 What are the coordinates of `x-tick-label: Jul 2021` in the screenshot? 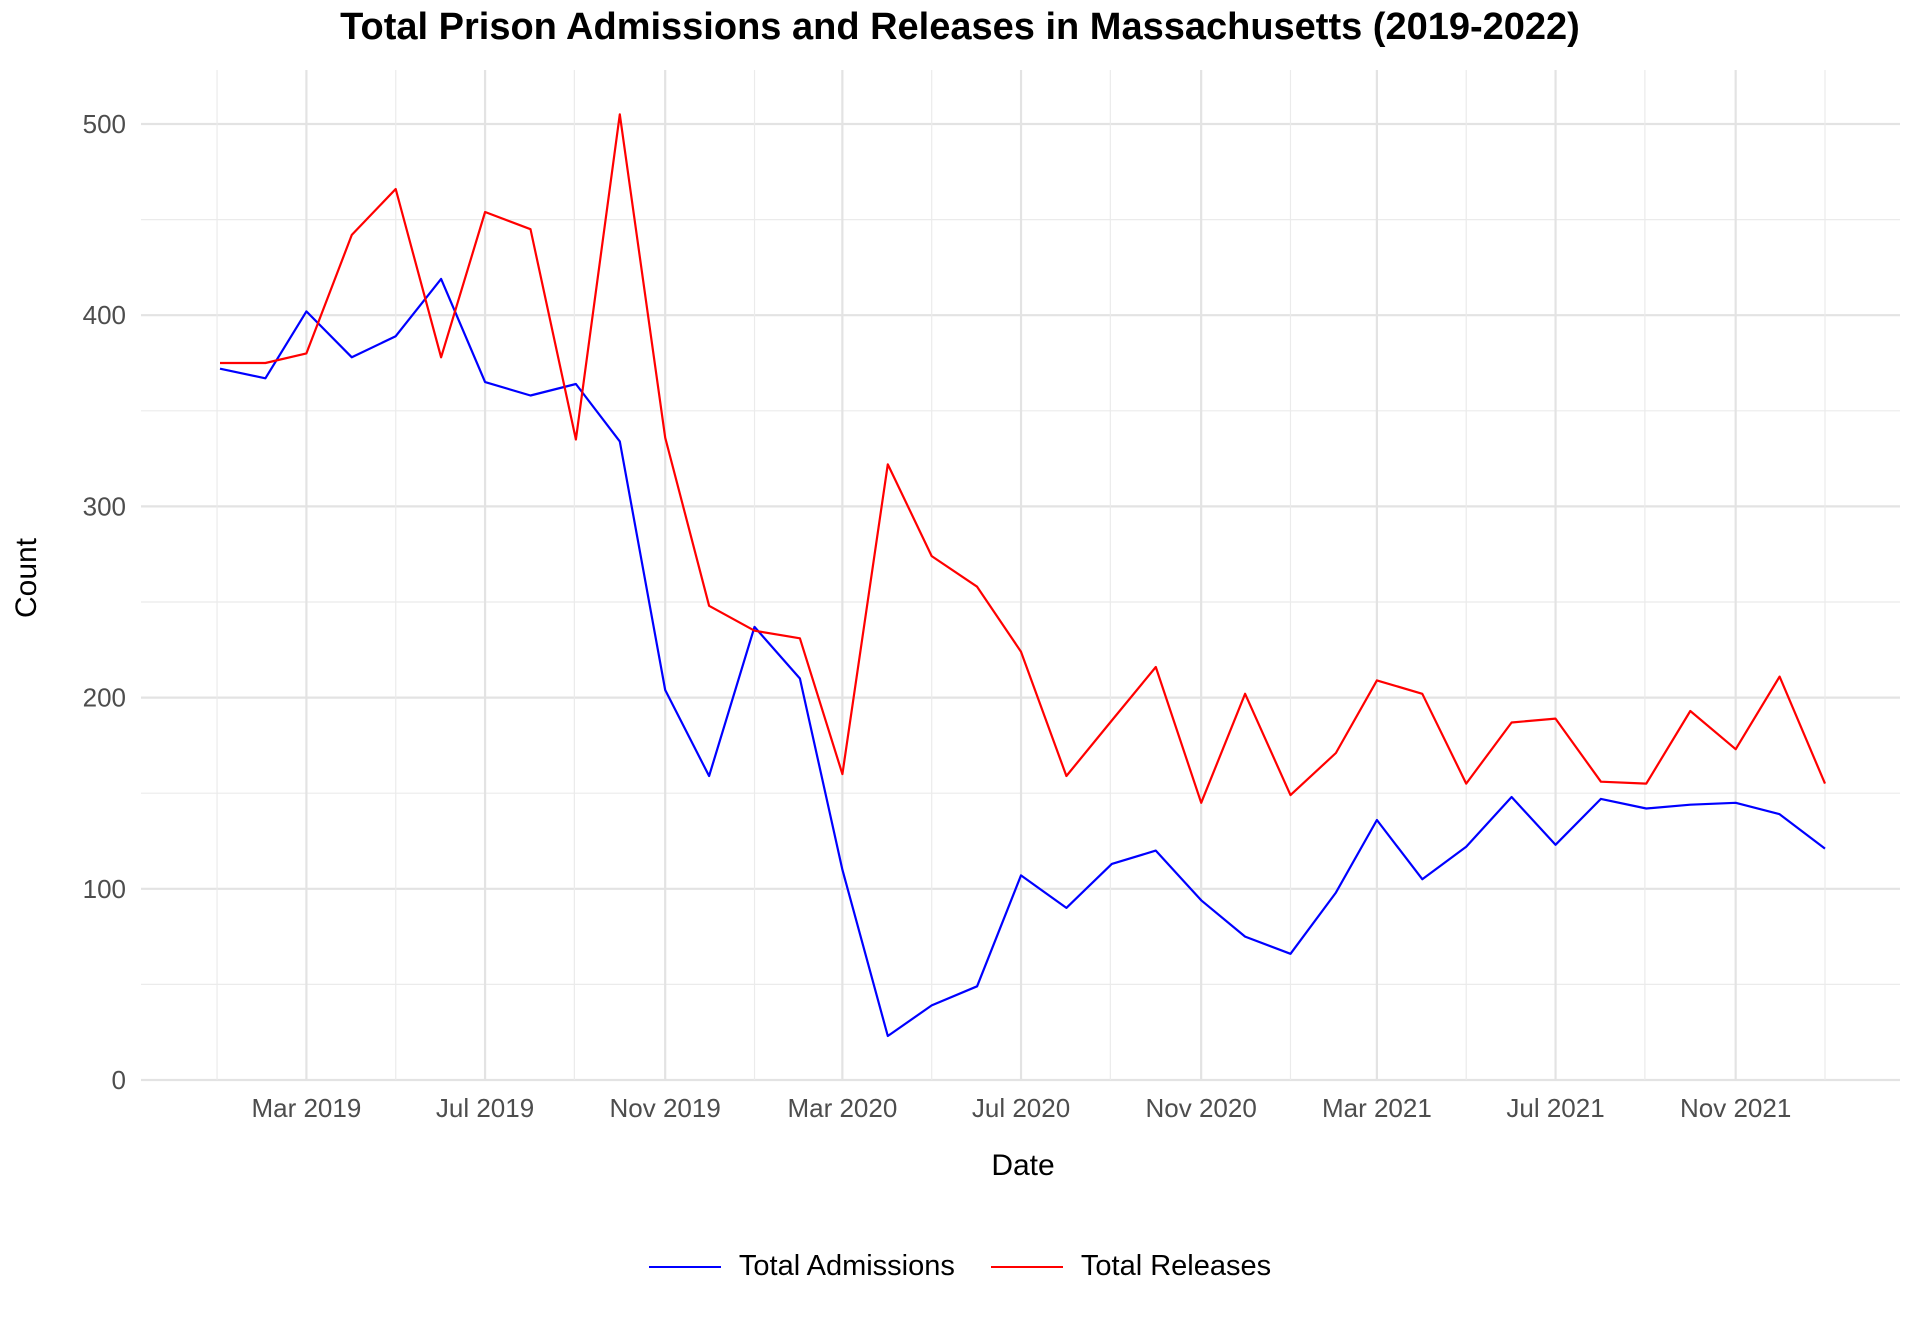 It's located at (1555, 1108).